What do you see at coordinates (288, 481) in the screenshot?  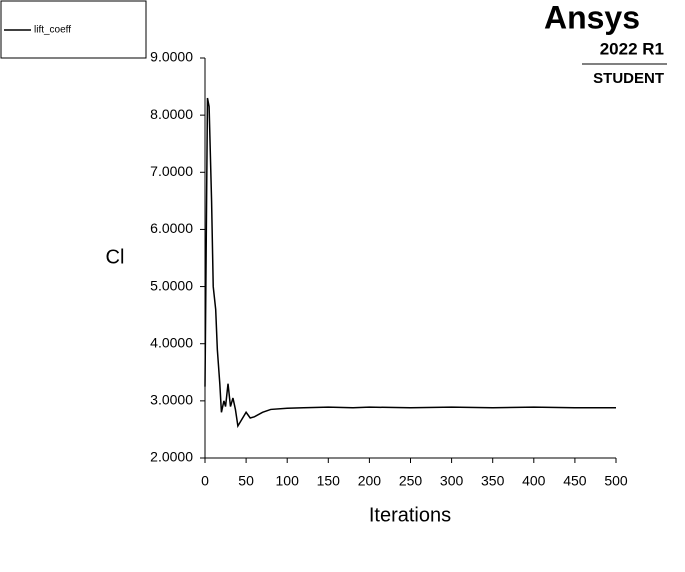 I see `x-tick-label: 100` at bounding box center [288, 481].